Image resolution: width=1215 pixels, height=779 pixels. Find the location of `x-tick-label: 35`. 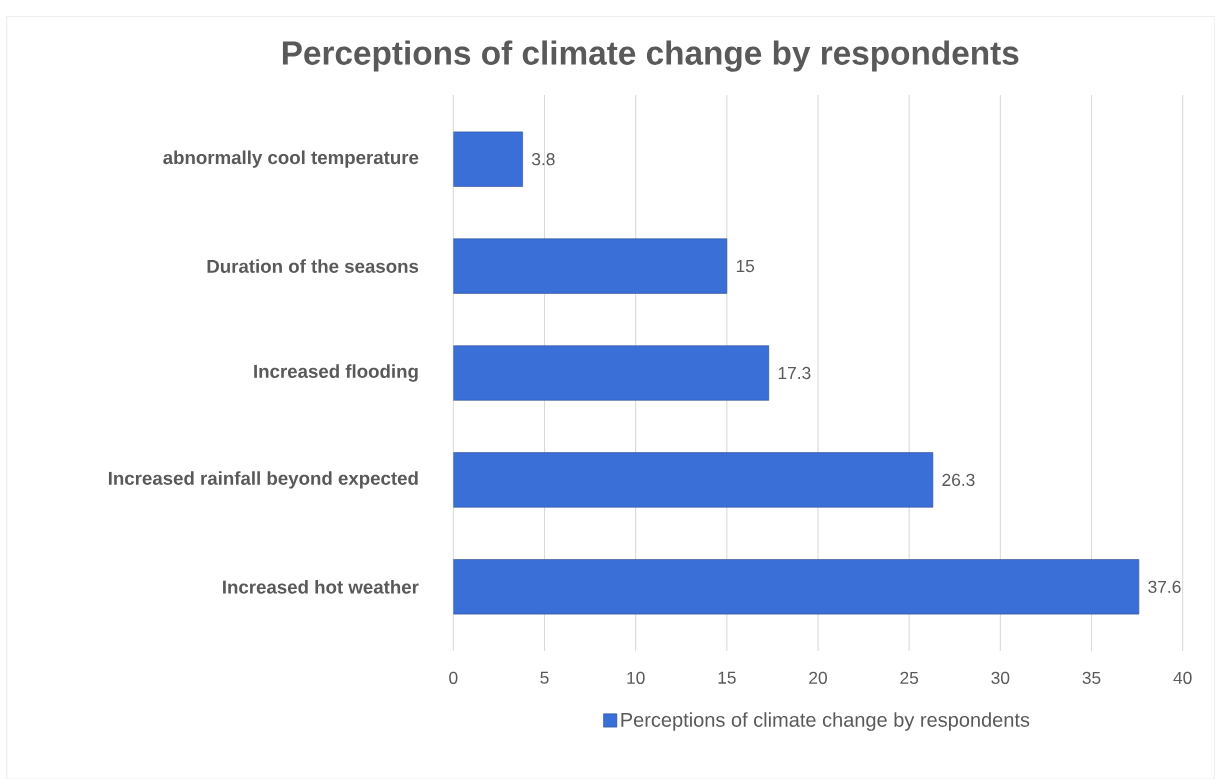

x-tick-label: 35 is located at coordinates (1091, 677).